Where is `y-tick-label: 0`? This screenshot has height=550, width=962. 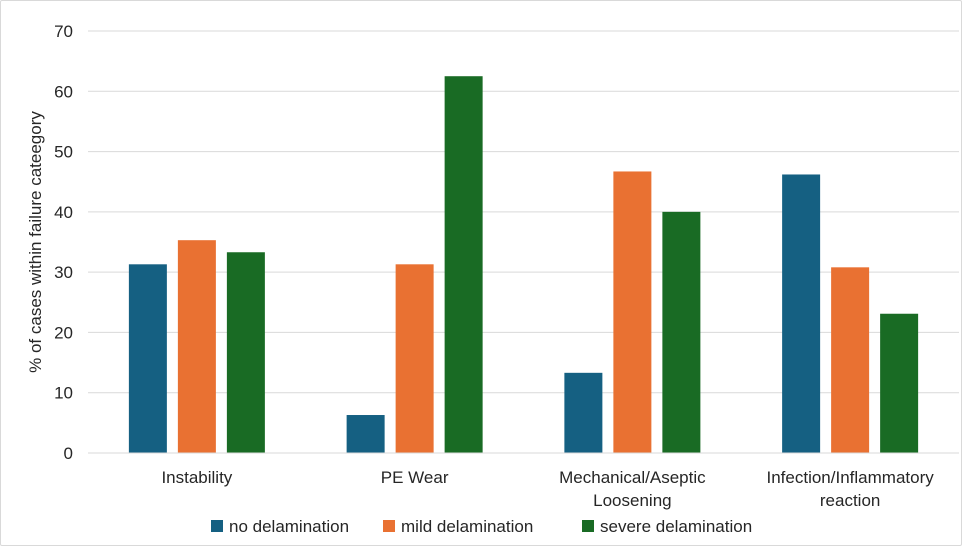 y-tick-label: 0 is located at coordinates (68, 453).